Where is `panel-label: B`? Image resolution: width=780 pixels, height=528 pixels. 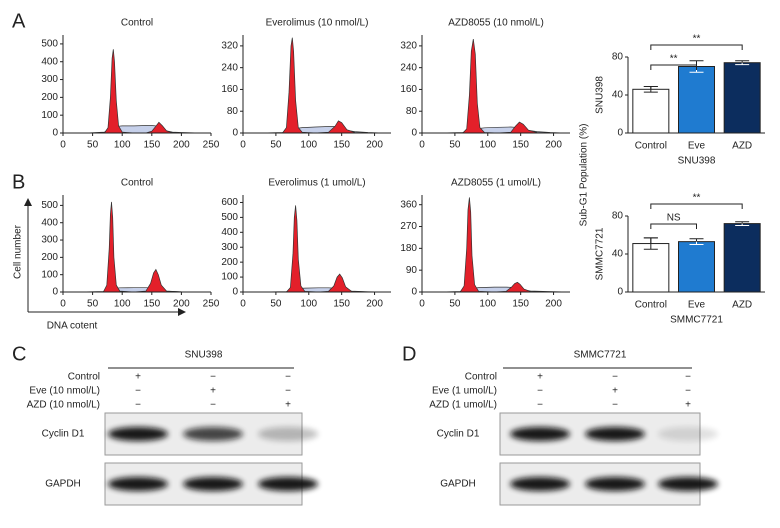
panel-label: B is located at coordinates (18, 182).